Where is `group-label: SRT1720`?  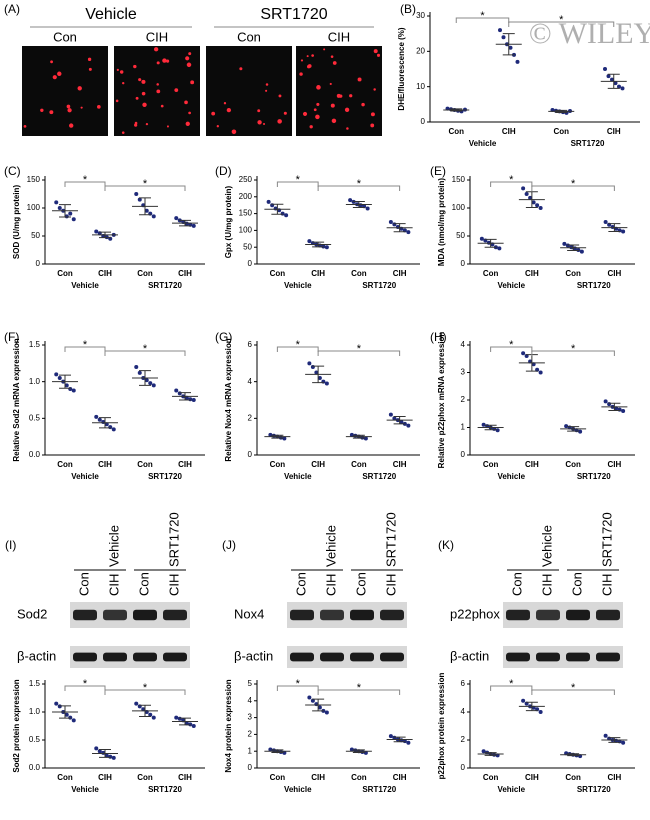 group-label: SRT1720 is located at coordinates (588, 143).